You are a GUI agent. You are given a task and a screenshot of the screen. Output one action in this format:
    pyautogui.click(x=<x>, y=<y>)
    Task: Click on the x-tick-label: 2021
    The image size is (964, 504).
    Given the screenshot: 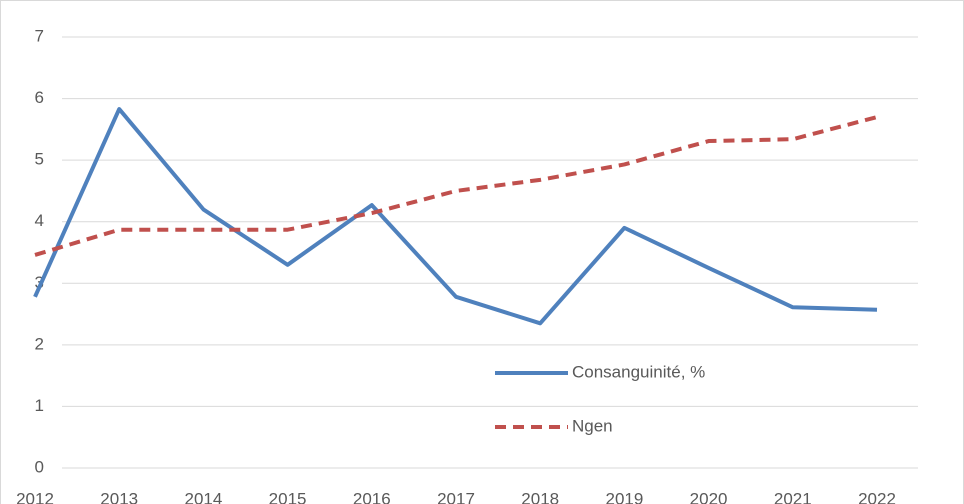 What is the action you would take?
    pyautogui.click(x=793, y=496)
    